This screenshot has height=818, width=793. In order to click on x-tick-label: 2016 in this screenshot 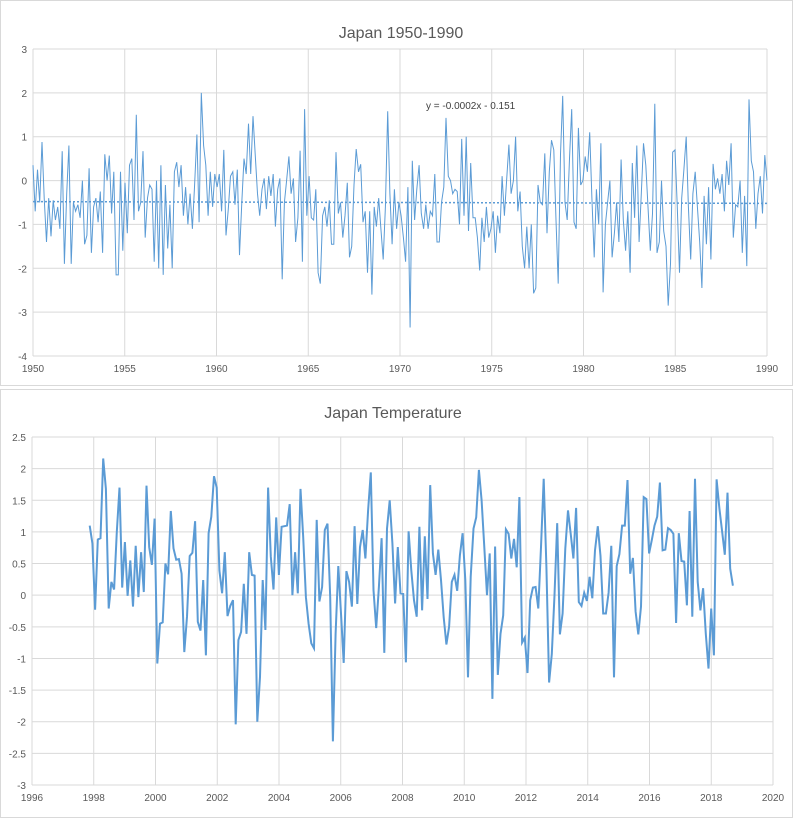, I will do `click(649, 798)`.